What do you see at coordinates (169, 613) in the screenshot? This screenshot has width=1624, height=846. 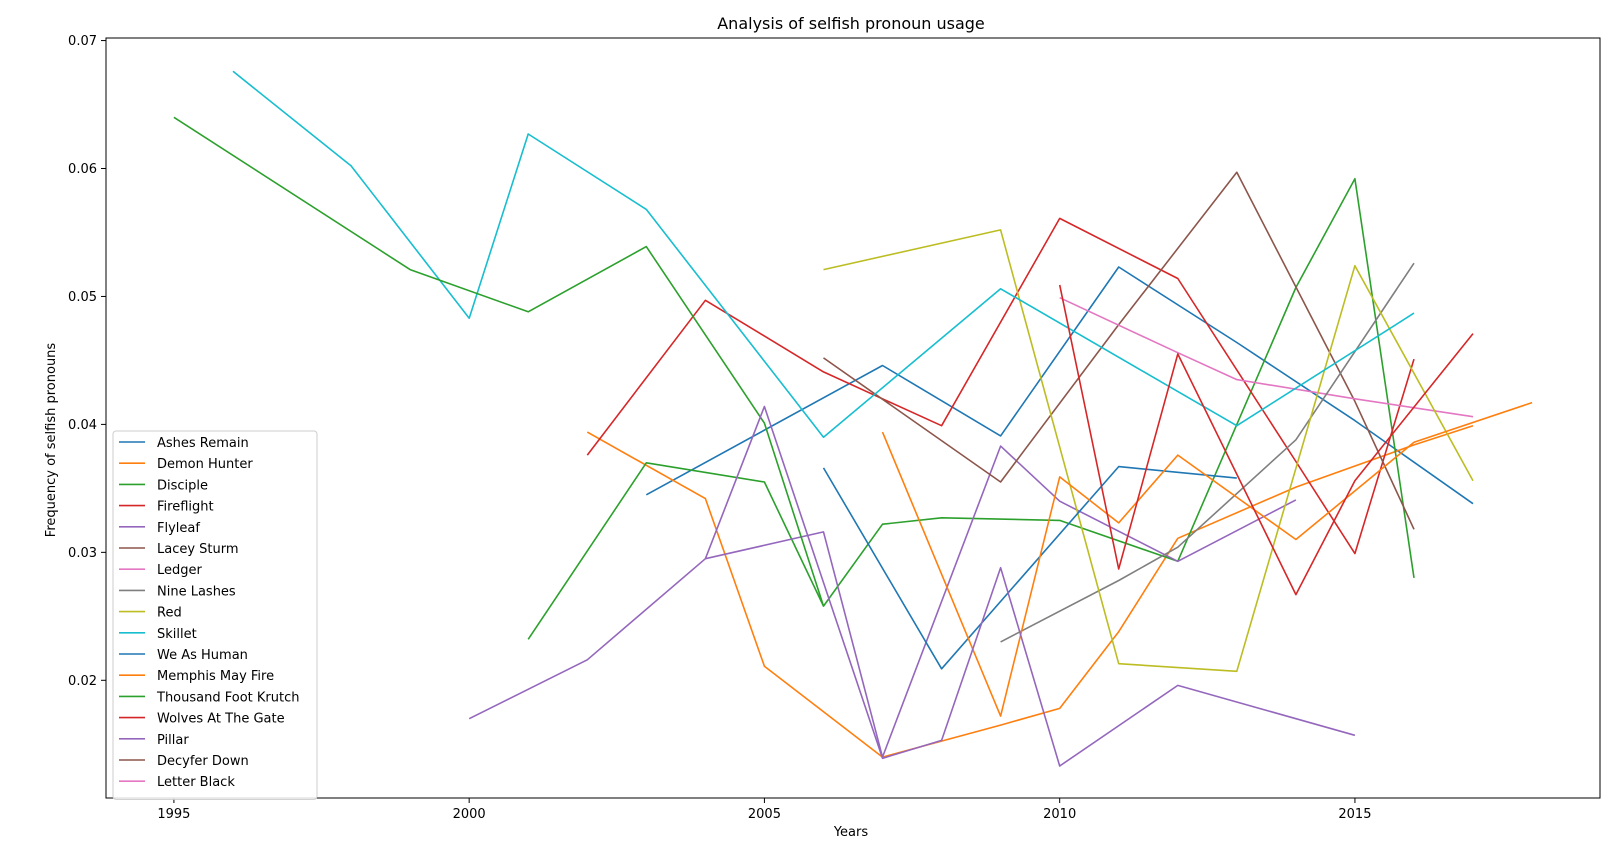 I see `legend-label-red: Red` at bounding box center [169, 613].